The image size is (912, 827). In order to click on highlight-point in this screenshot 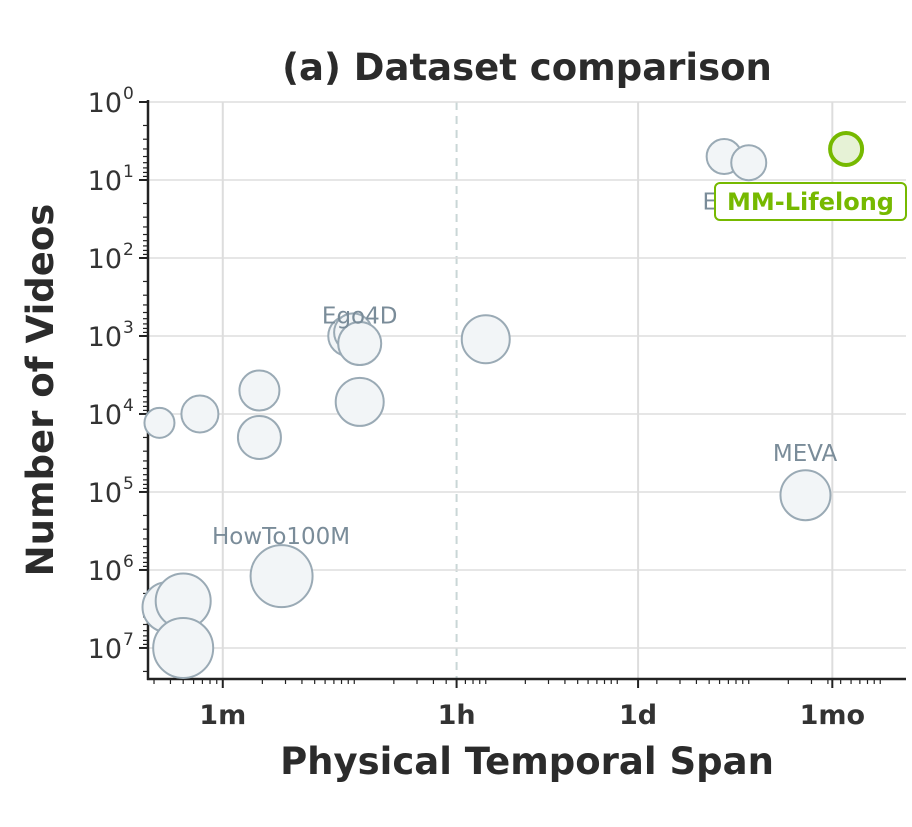, I will do `click(846, 148)`.